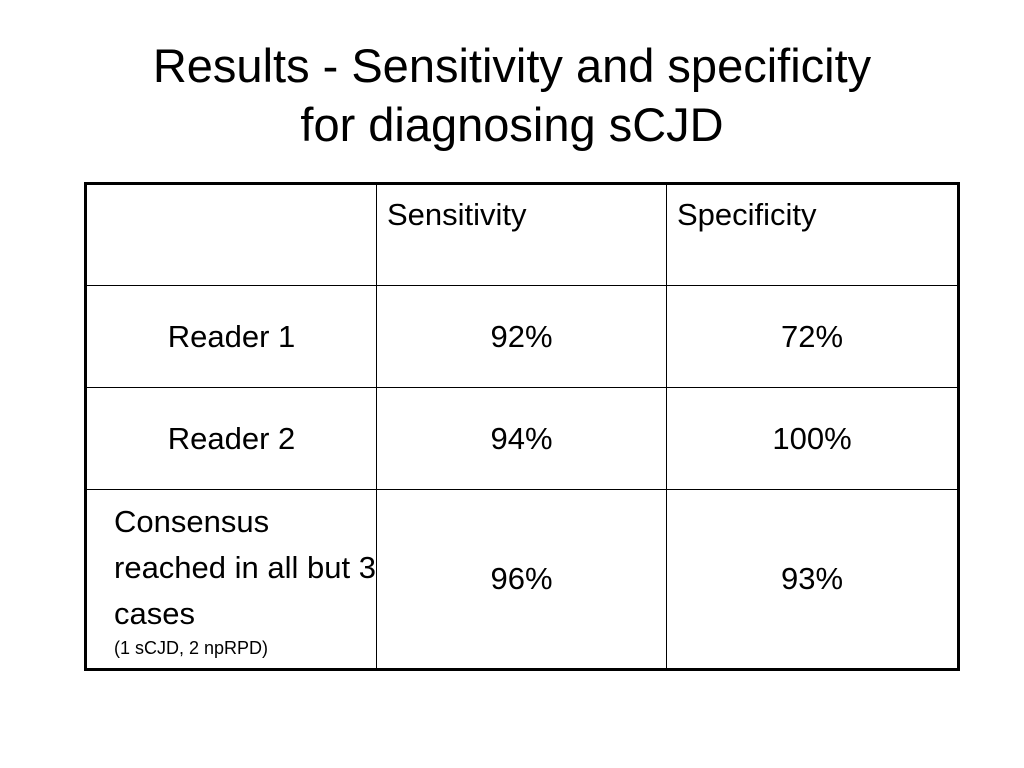 The width and height of the screenshot is (1024, 768). I want to click on row-label: Reader 1, so click(231, 336).